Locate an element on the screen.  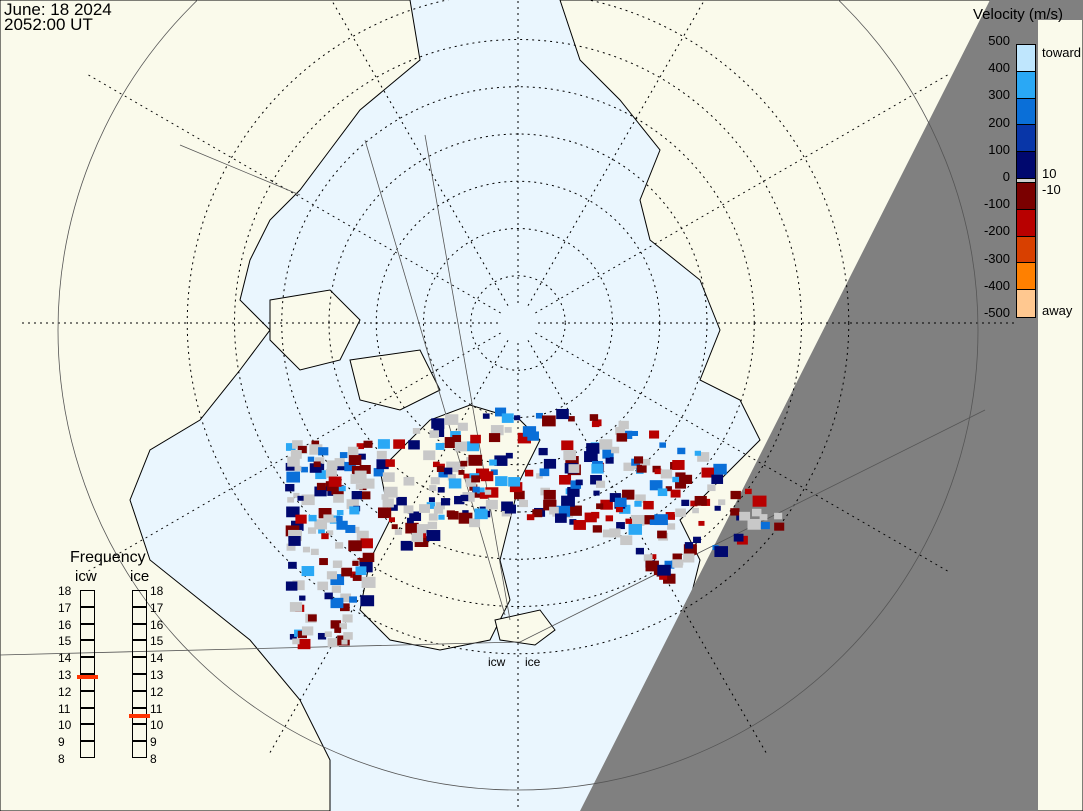
frequency-marker-icw is located at coordinates (87, 677).